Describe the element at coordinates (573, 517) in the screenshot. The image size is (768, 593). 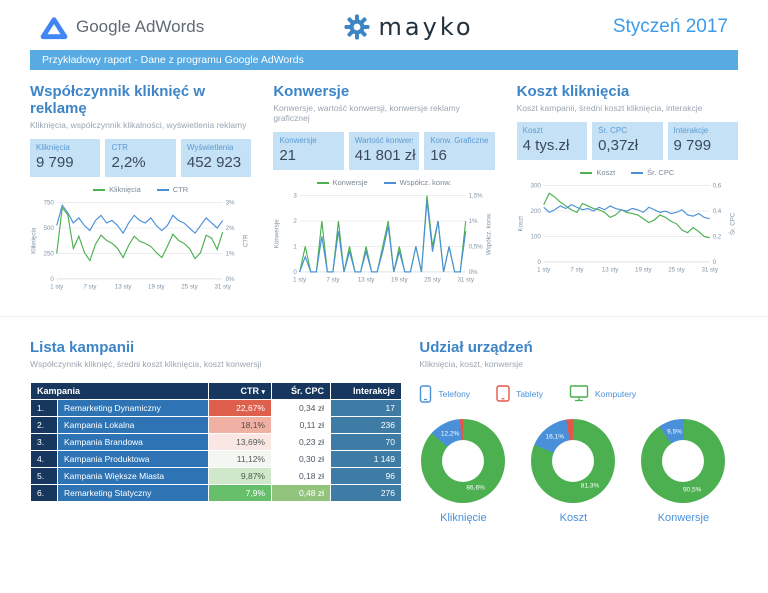
I see `donut-caption: Koszt` at that location.